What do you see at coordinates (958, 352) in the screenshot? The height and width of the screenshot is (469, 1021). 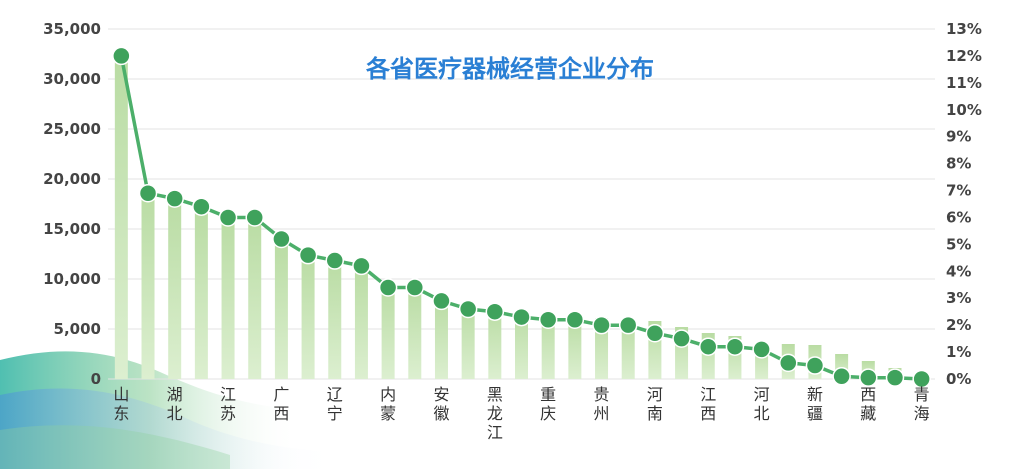 I see `right-tick-label: 1%` at bounding box center [958, 352].